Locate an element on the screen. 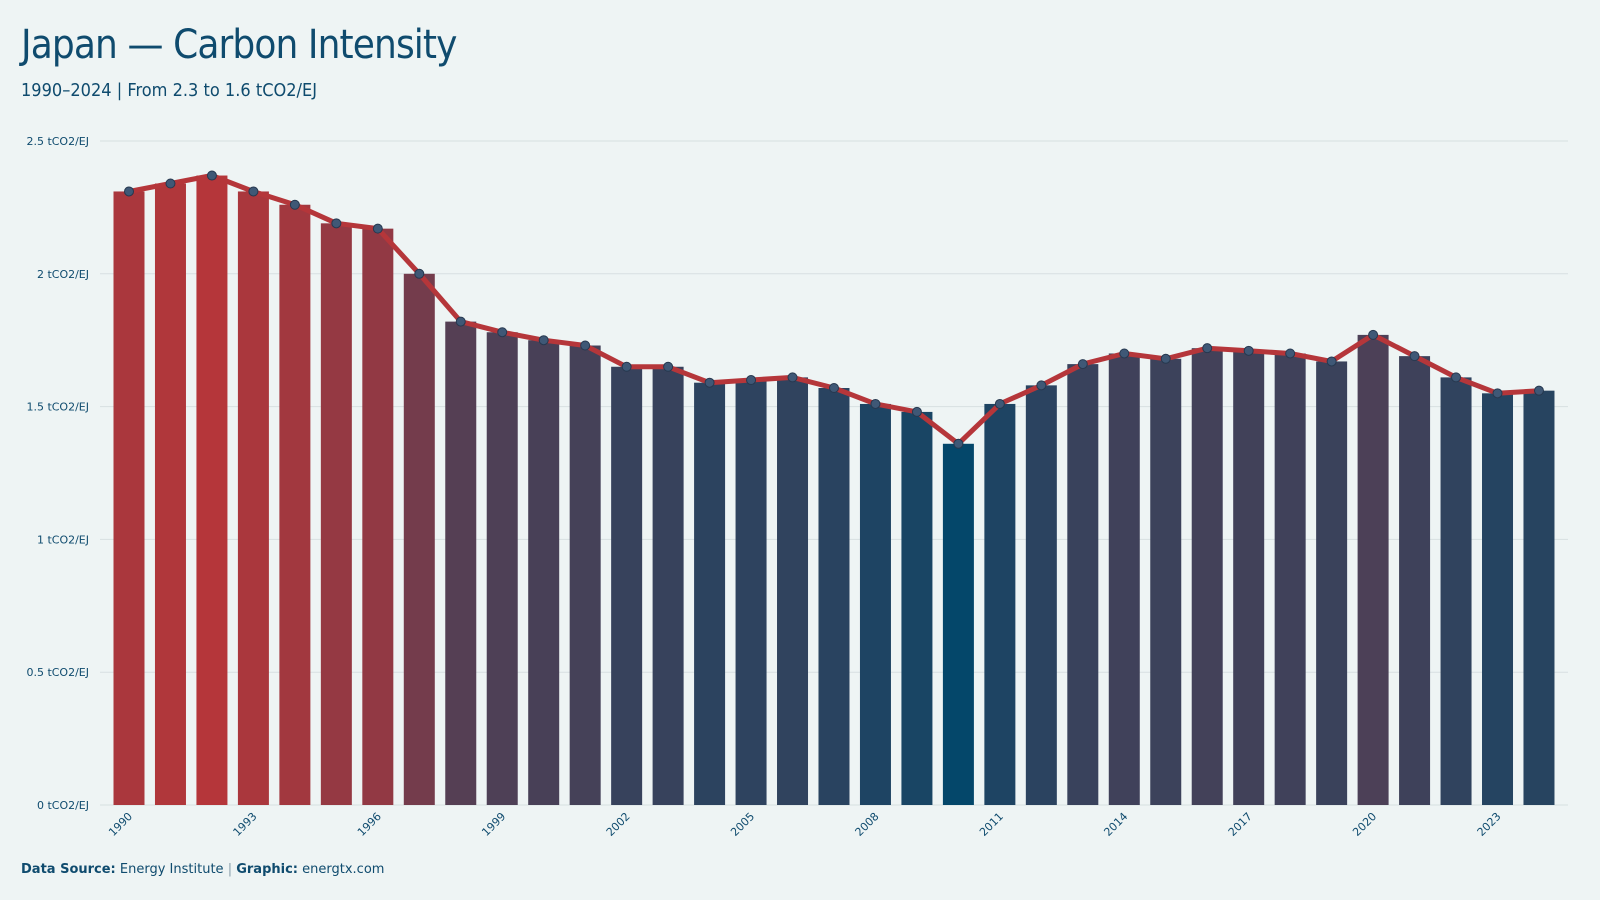 The height and width of the screenshot is (900, 1600). bar-2006 is located at coordinates (793, 591).